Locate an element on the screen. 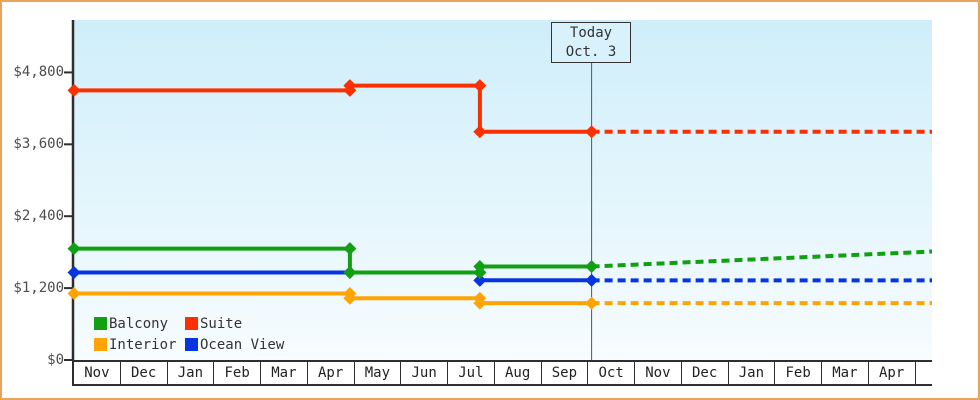 The height and width of the screenshot is (400, 980). month-label: Jun is located at coordinates (424, 373).